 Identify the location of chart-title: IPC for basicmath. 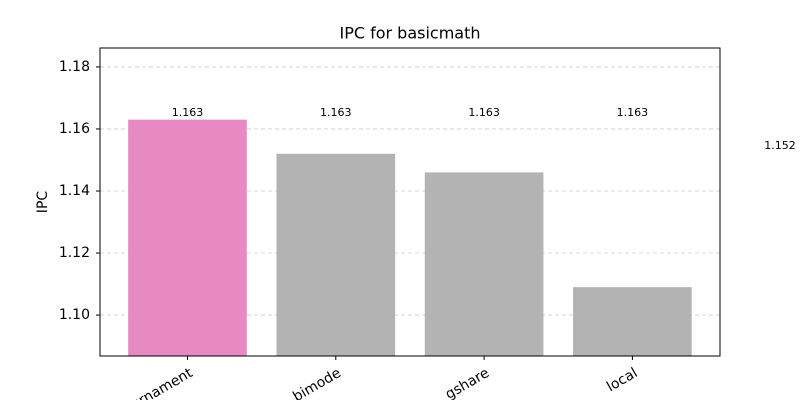
(409, 33).